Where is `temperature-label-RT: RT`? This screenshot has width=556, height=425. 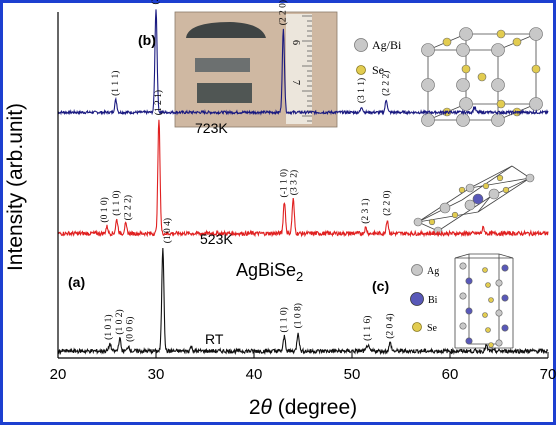
temperature-label-RT: RT is located at coordinates (214, 339).